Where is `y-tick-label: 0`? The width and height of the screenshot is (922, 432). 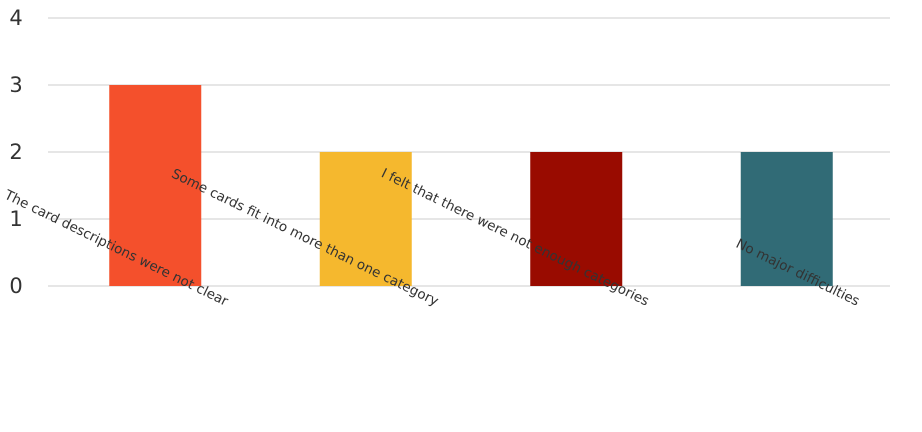 y-tick-label: 0 is located at coordinates (15, 286).